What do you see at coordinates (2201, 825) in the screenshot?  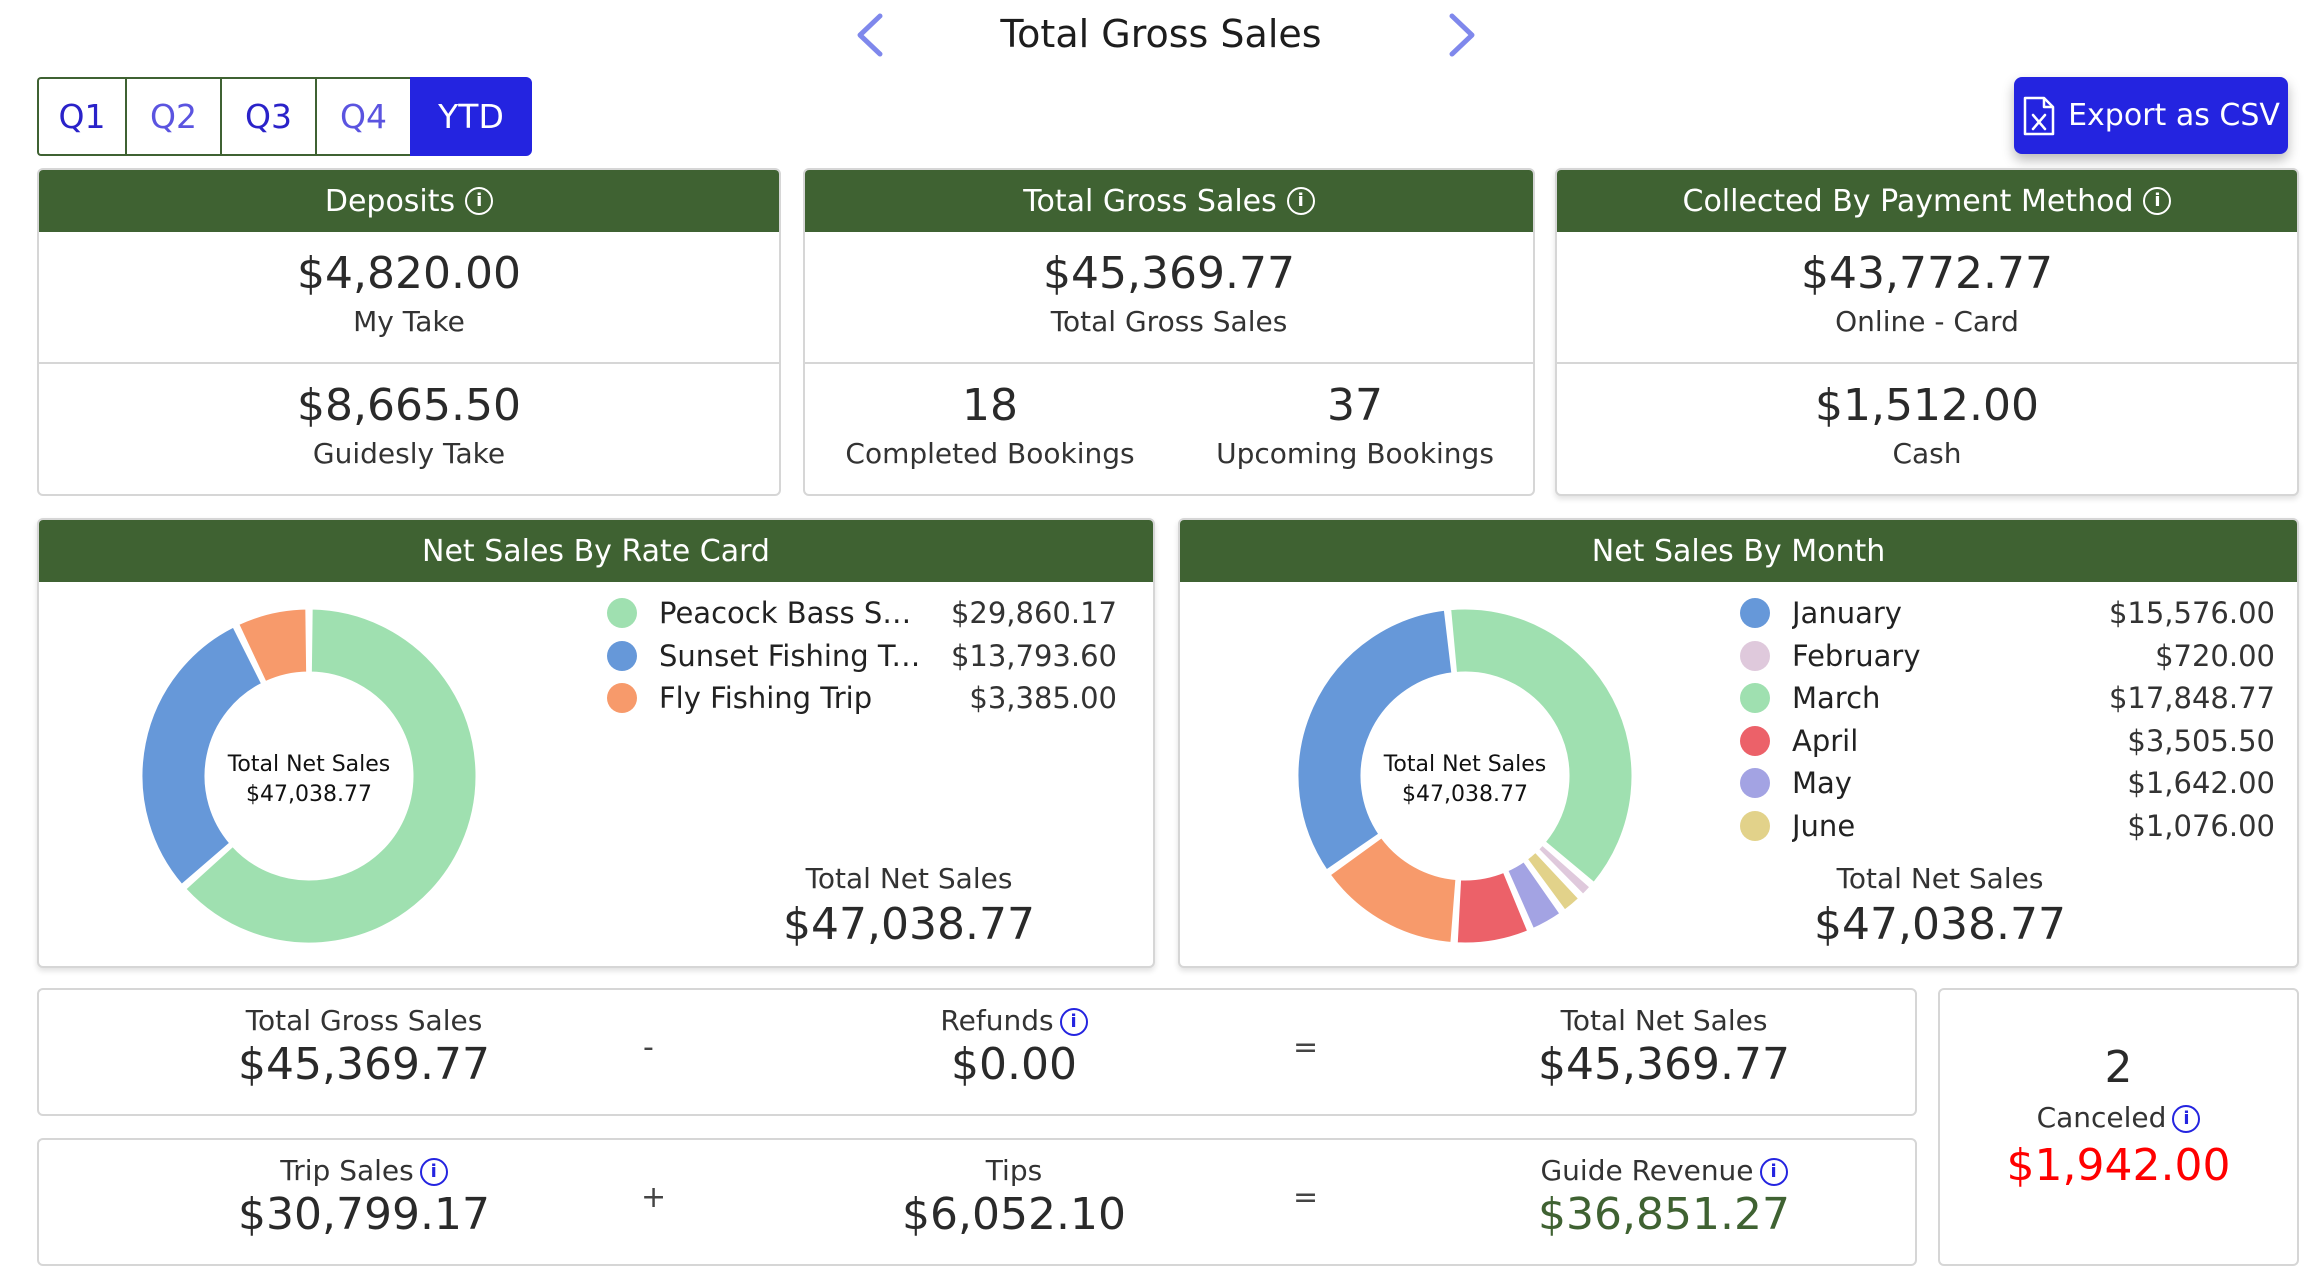 I see `legend-value: $1,076.00` at bounding box center [2201, 825].